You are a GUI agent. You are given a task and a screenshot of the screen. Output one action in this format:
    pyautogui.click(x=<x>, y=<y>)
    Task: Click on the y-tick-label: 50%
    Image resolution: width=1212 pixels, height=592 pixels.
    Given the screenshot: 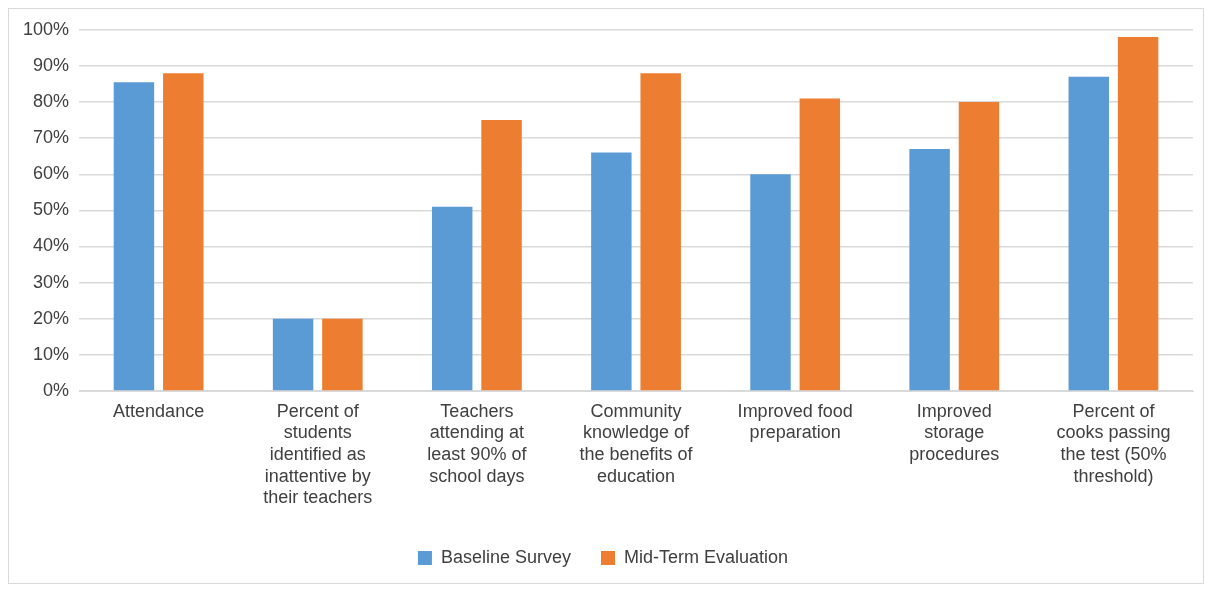 What is the action you would take?
    pyautogui.click(x=51, y=209)
    